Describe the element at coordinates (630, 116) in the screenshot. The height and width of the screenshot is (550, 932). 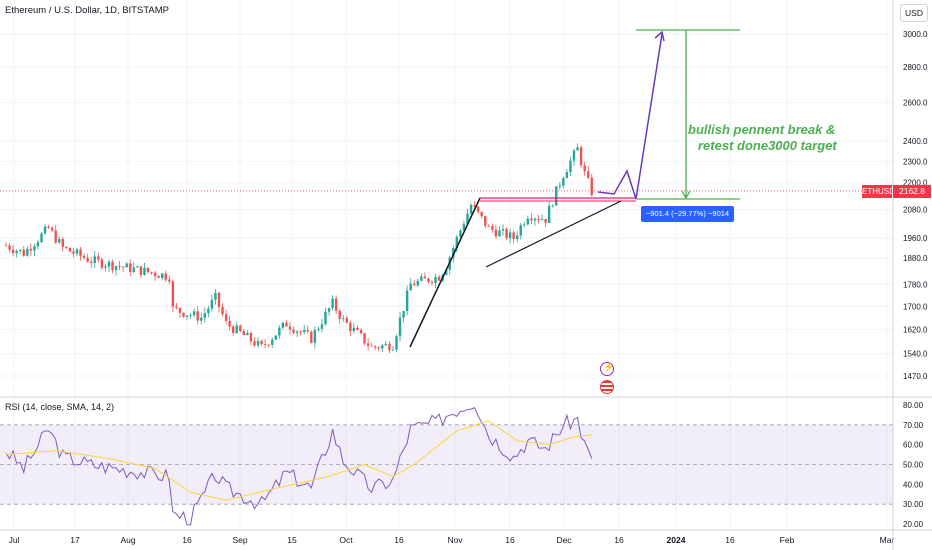
I see `projection-path` at that location.